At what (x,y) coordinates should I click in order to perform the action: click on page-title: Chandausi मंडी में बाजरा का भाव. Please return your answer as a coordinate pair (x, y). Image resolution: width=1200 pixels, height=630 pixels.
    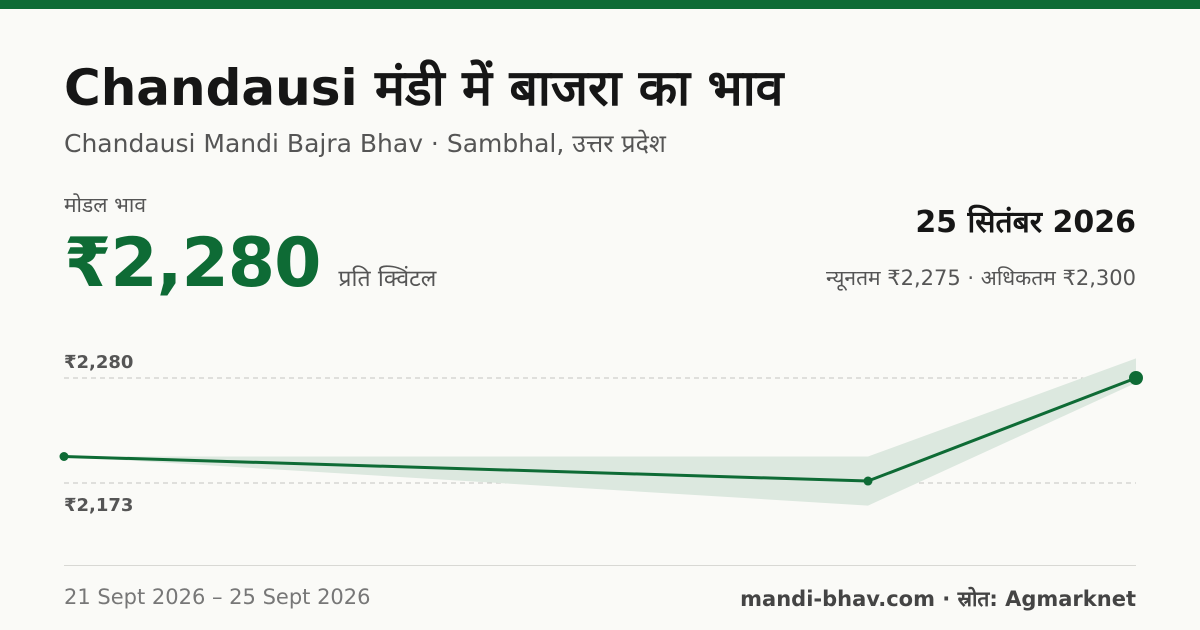
    Looking at the image, I should click on (424, 88).